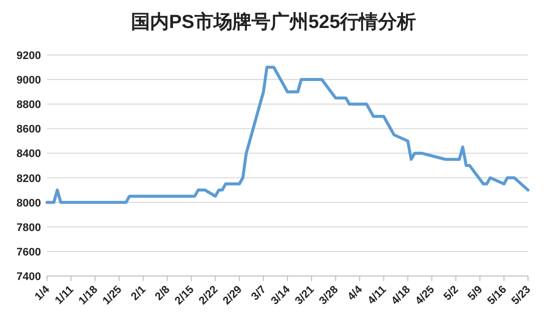 The width and height of the screenshot is (547, 327). I want to click on x-tick-label: 5/9, so click(476, 293).